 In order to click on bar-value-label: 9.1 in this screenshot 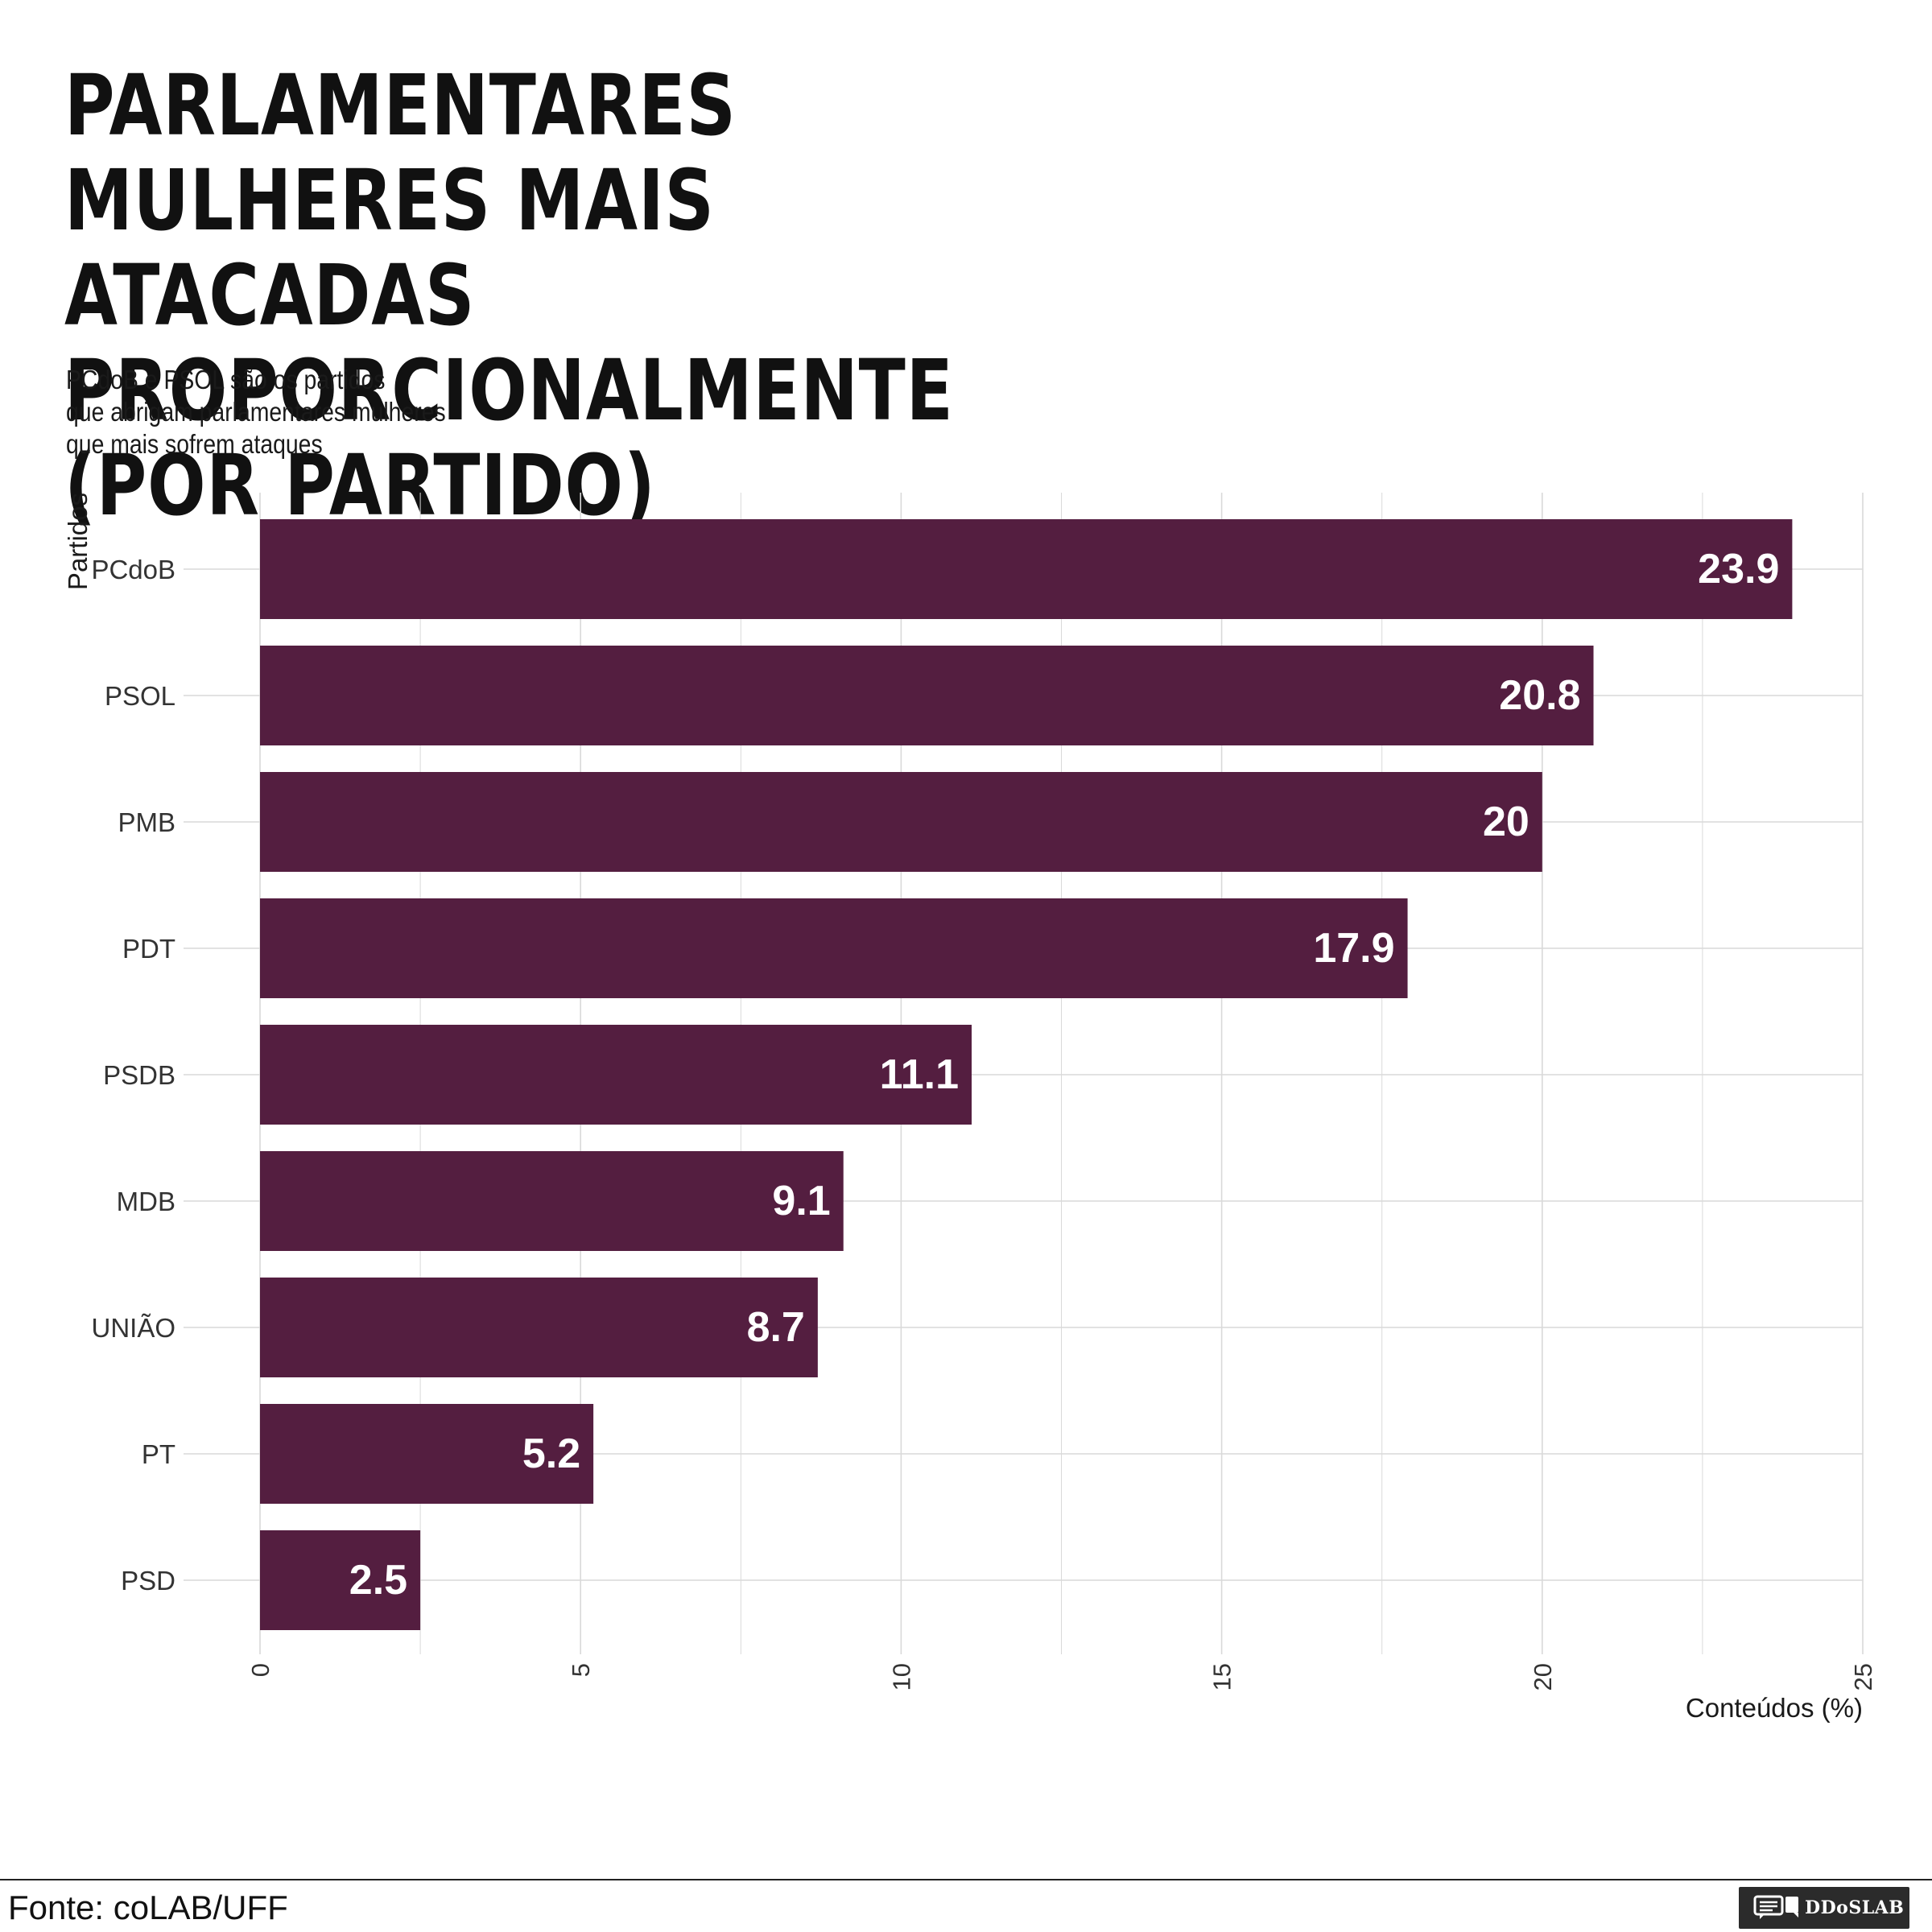, I will do `click(801, 1201)`.